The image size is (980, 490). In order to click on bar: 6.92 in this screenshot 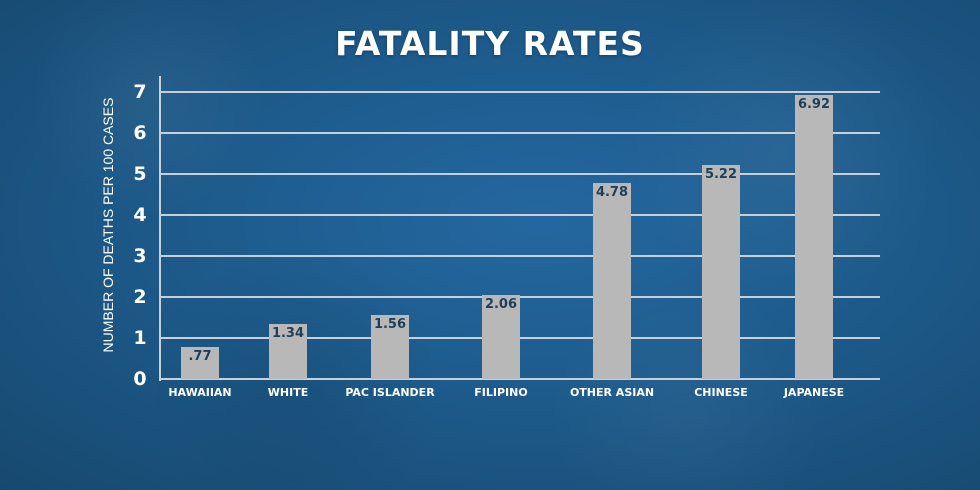, I will do `click(814, 237)`.